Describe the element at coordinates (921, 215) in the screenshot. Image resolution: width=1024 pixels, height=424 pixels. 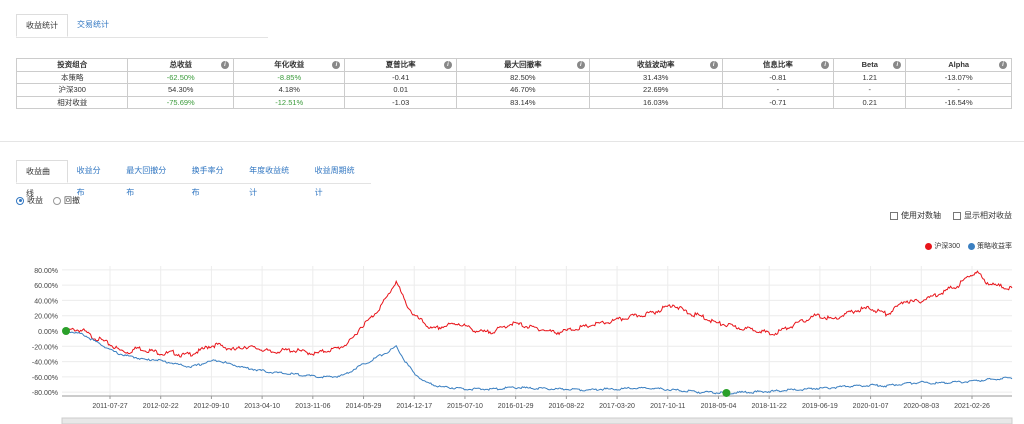
I see `log-axis-label: 使用对数轴` at that location.